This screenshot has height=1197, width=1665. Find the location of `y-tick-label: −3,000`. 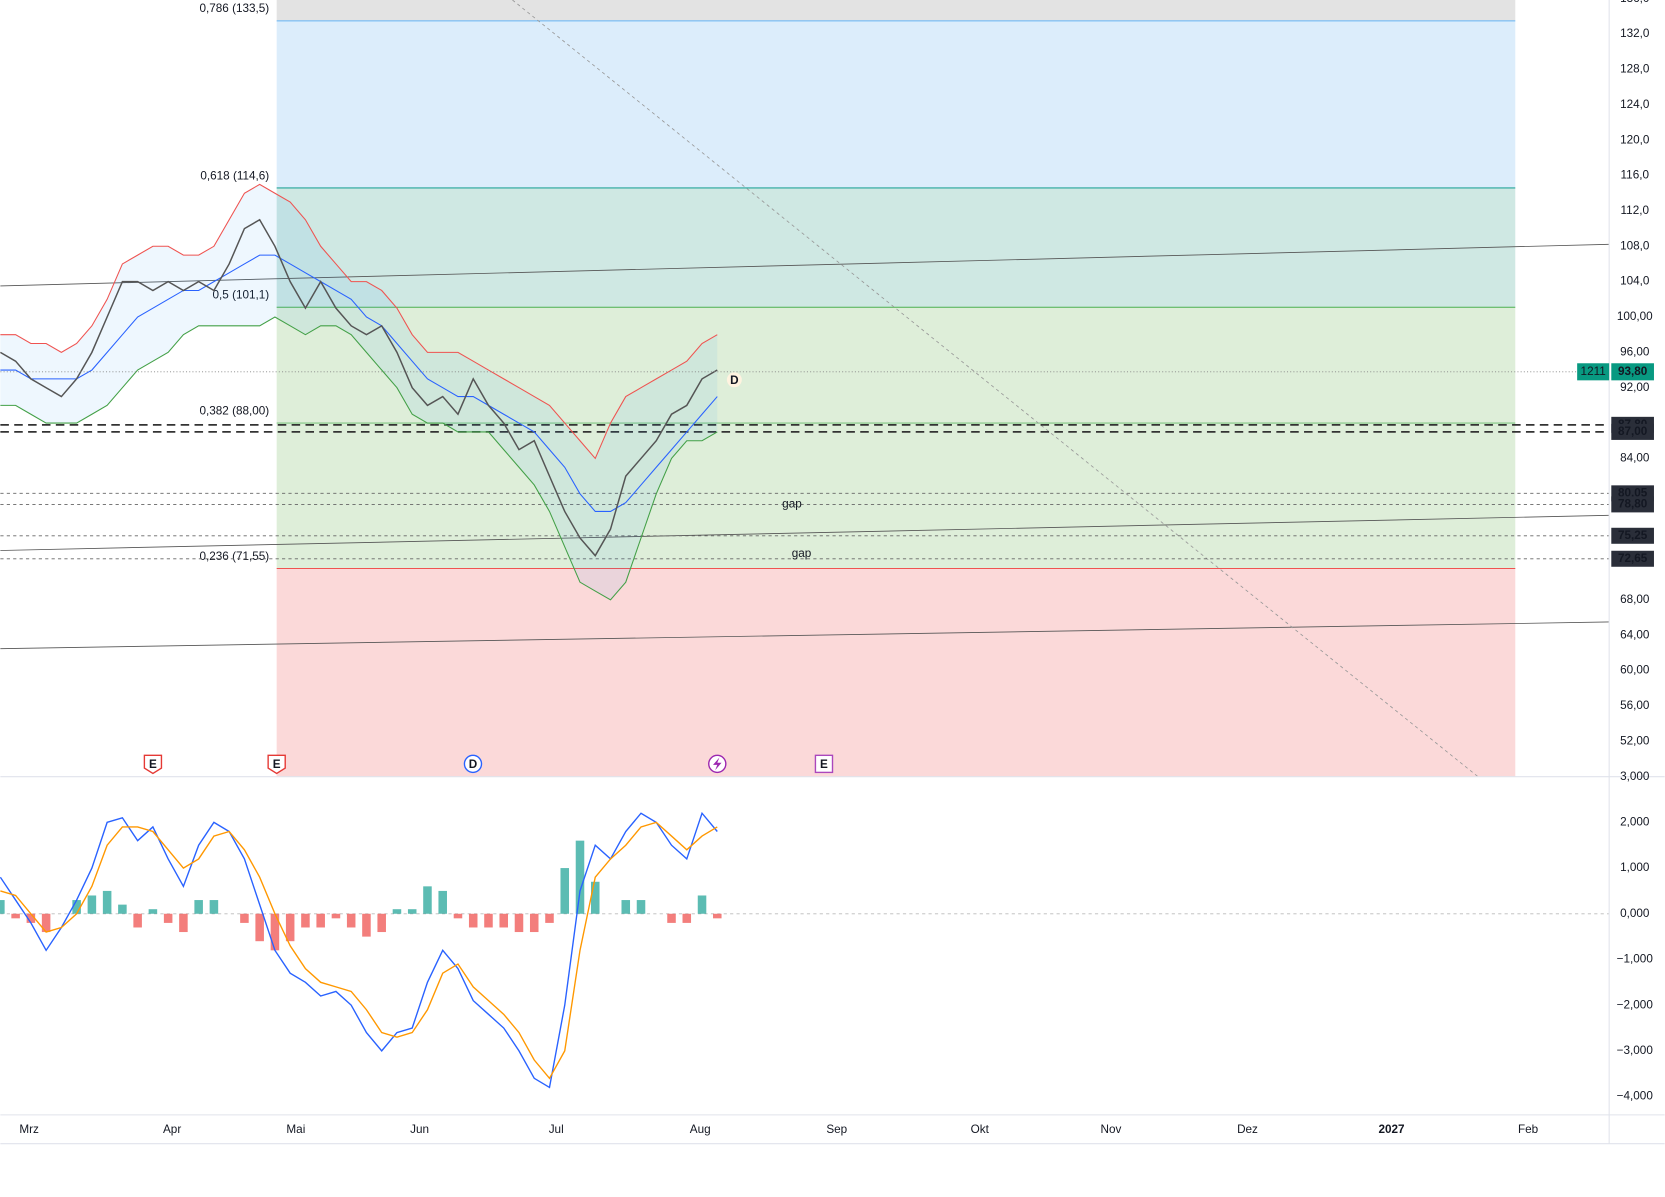

y-tick-label: −3,000 is located at coordinates (1635, 1050).